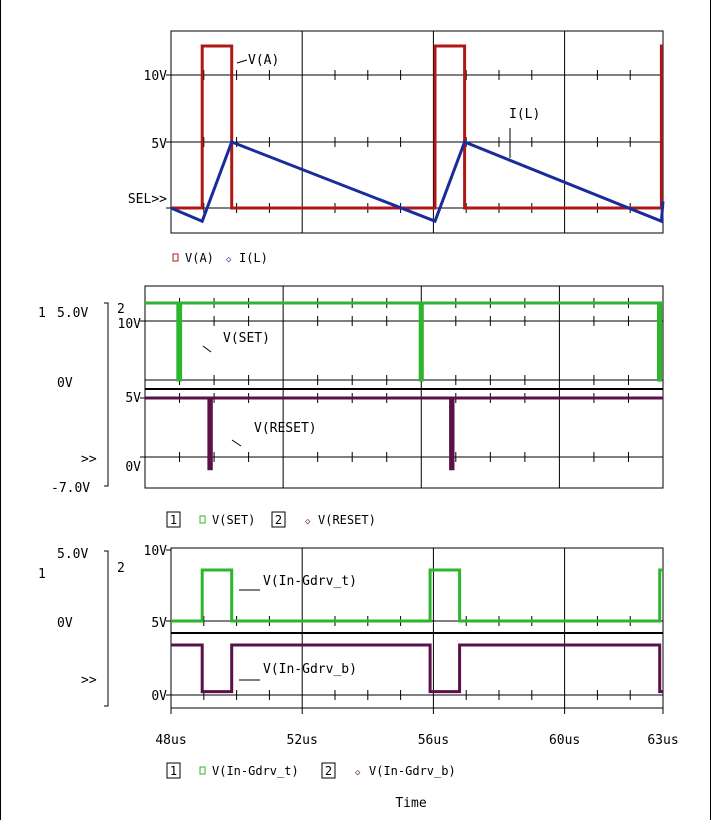 The width and height of the screenshot is (711, 824). What do you see at coordinates (89, 680) in the screenshot?
I see `p3-left-sel: >>` at bounding box center [89, 680].